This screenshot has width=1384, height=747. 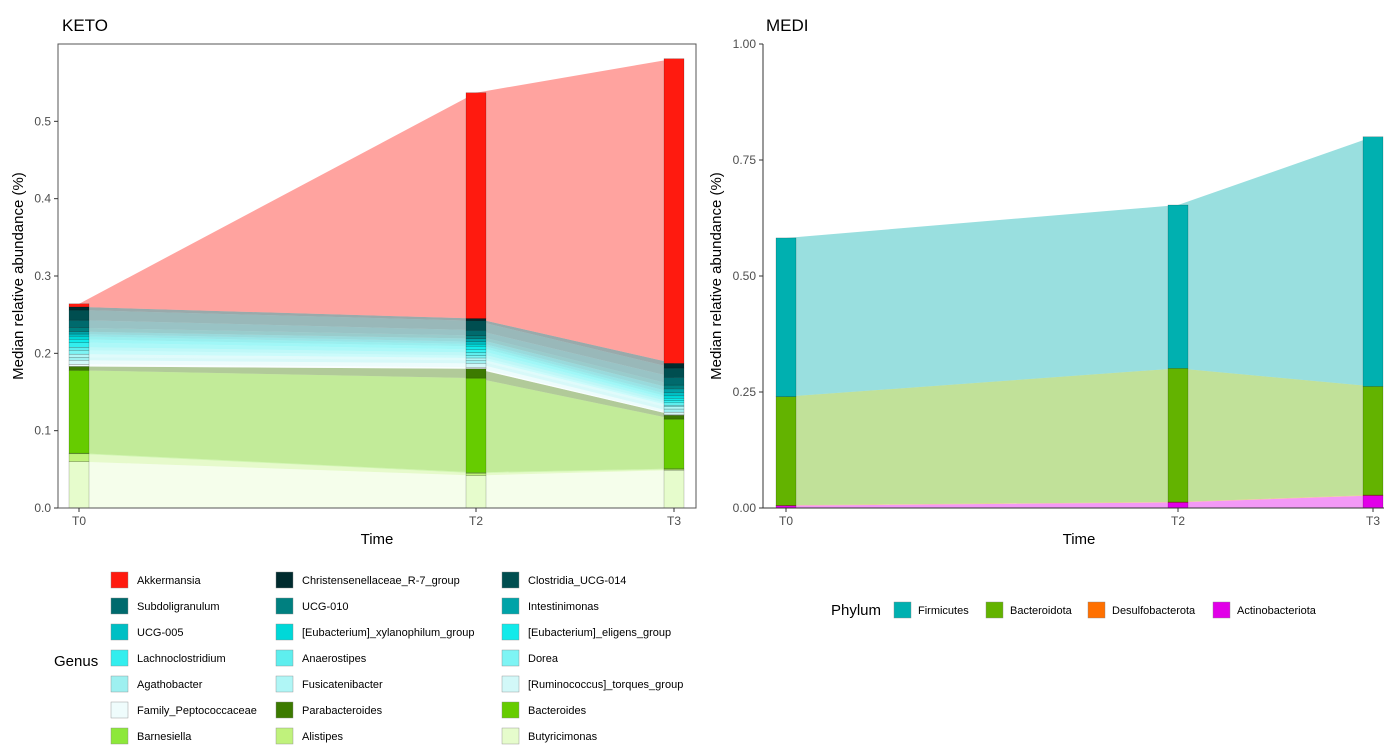 I want to click on medi-bar-actinobacteriota-t3, so click(x=1373, y=502).